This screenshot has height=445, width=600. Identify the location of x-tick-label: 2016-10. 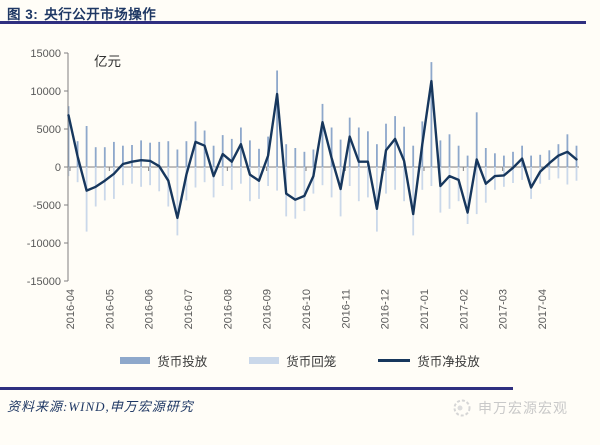
(307, 309).